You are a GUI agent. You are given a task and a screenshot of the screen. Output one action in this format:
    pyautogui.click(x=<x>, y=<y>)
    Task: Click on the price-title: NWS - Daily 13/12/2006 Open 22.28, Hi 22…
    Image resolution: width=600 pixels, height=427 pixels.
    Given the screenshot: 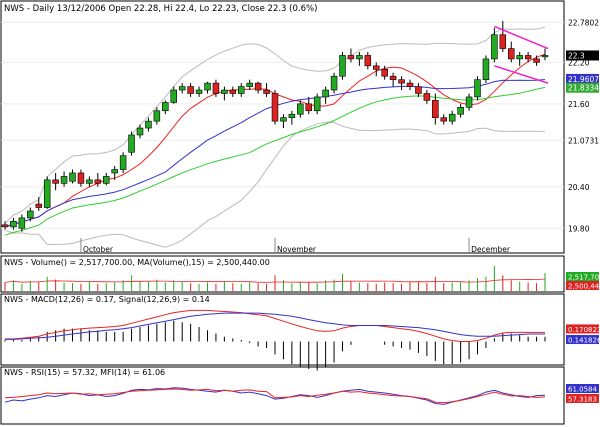 What is the action you would take?
    pyautogui.click(x=160, y=9)
    